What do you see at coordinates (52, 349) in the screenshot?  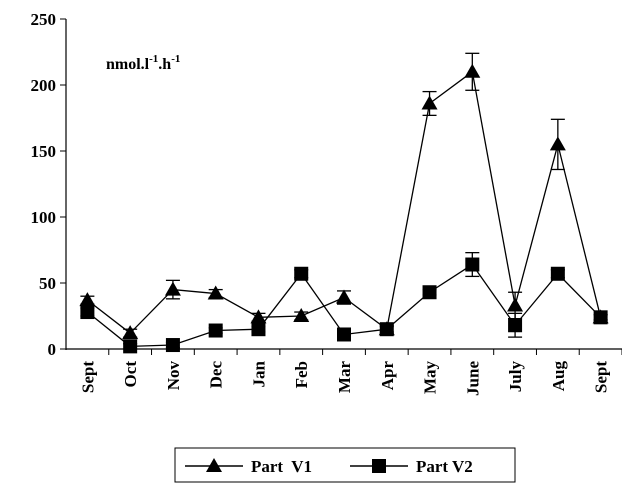 I see `y-tick-label: 0` at bounding box center [52, 349].